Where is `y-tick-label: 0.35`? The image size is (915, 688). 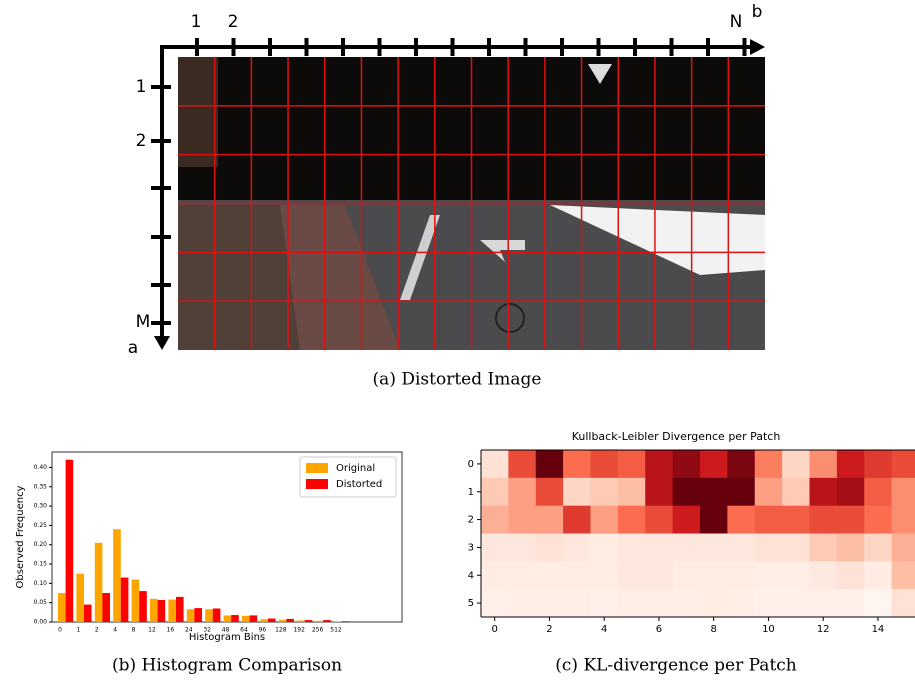
y-tick-label: 0.35 is located at coordinates (41, 486).